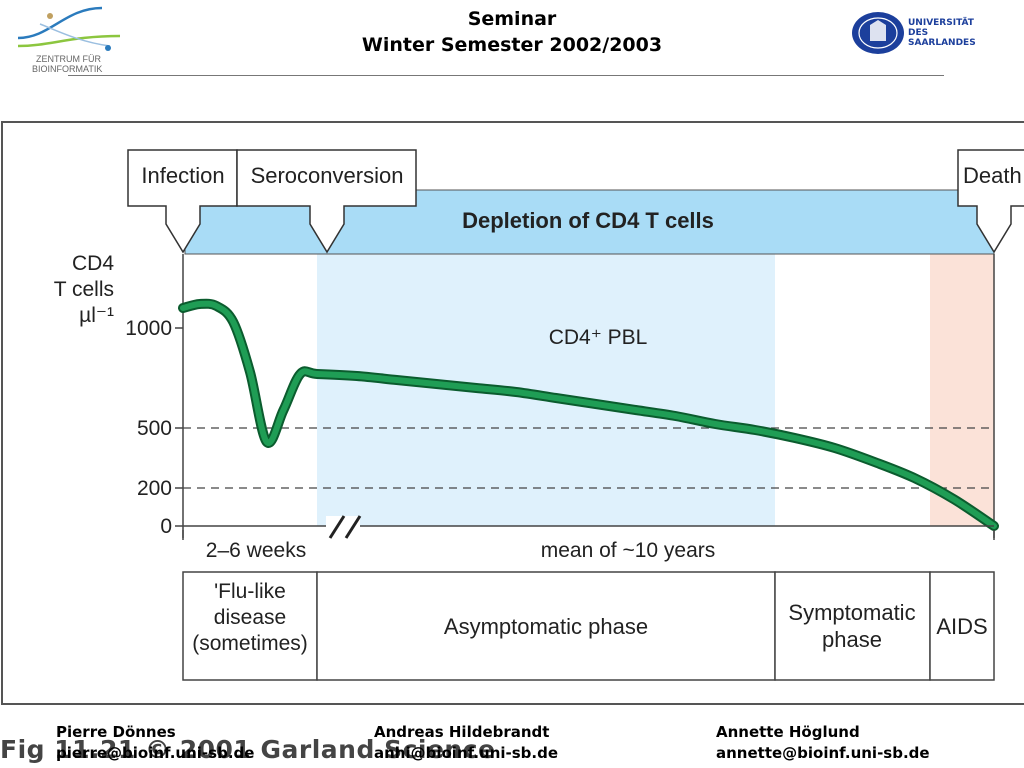  What do you see at coordinates (148, 328) in the screenshot?
I see `y-tick-label: 1000` at bounding box center [148, 328].